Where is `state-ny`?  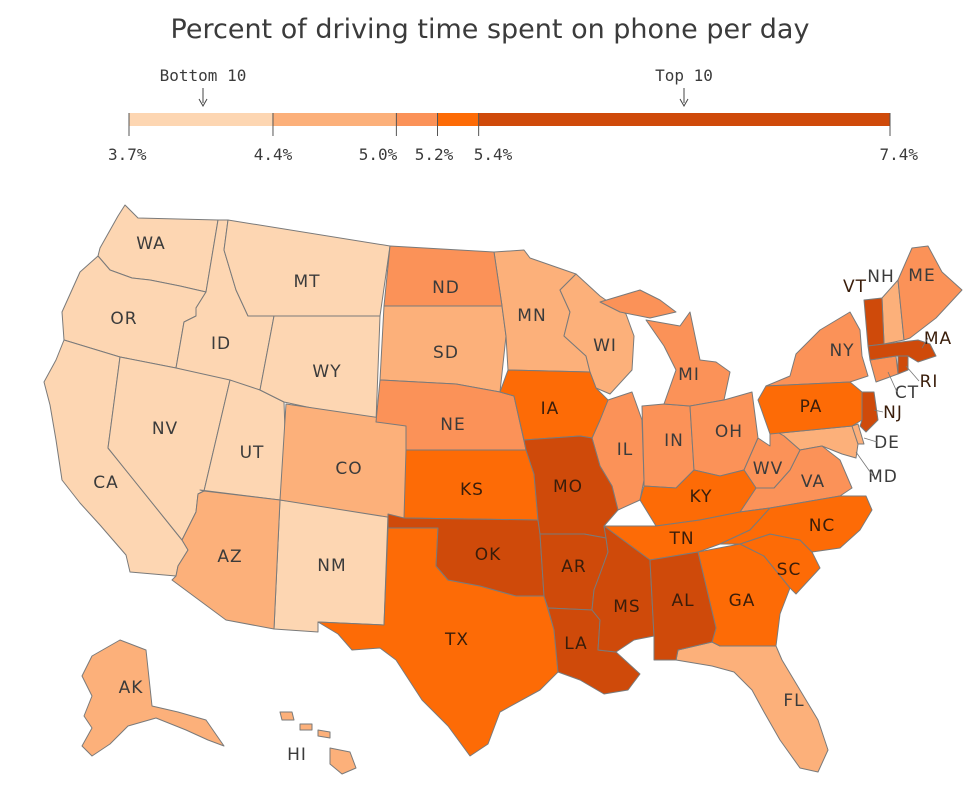 state-ny is located at coordinates (817, 349).